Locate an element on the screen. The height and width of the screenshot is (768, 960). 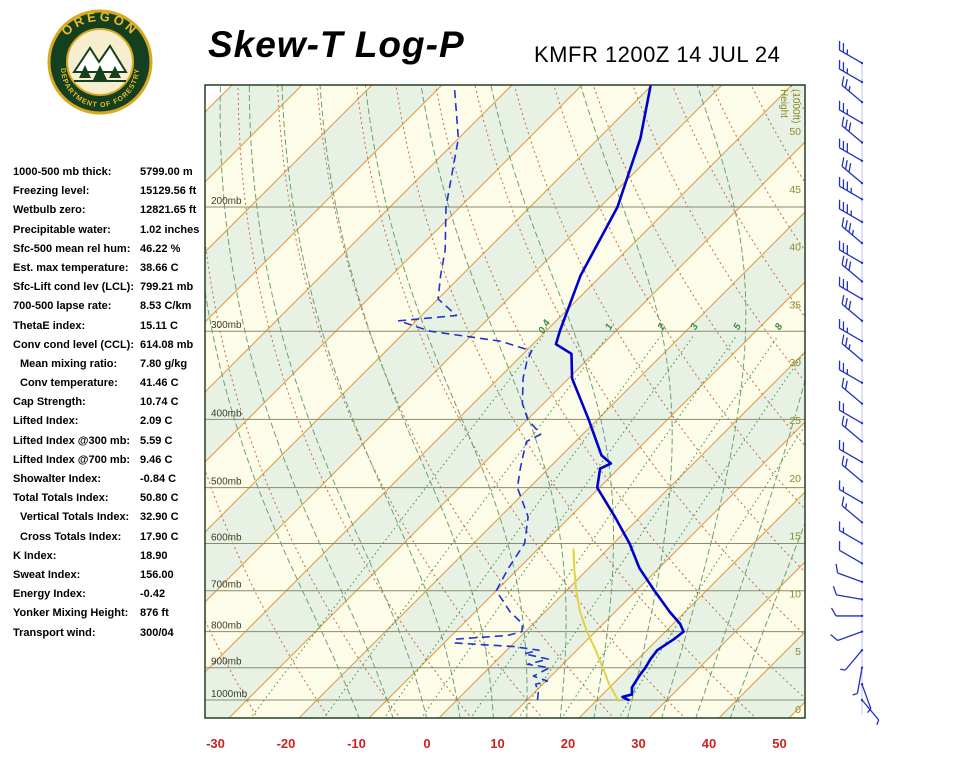
index-label: 1000-500 mb thick: is located at coordinates (62, 172).